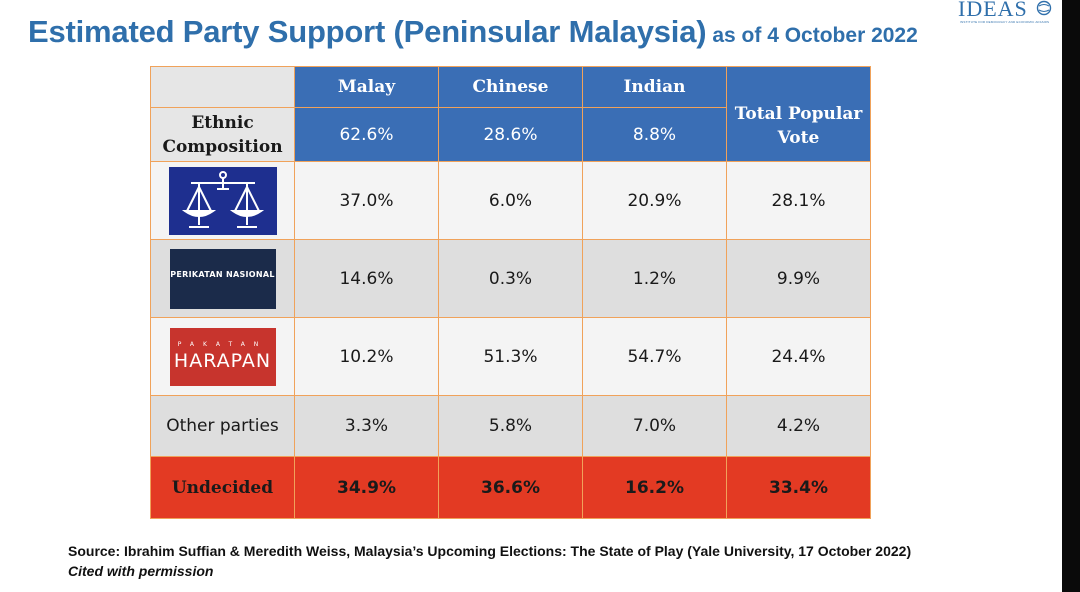 The height and width of the screenshot is (592, 1080). What do you see at coordinates (798, 356) in the screenshot?
I see `ph-total: 24.4%` at bounding box center [798, 356].